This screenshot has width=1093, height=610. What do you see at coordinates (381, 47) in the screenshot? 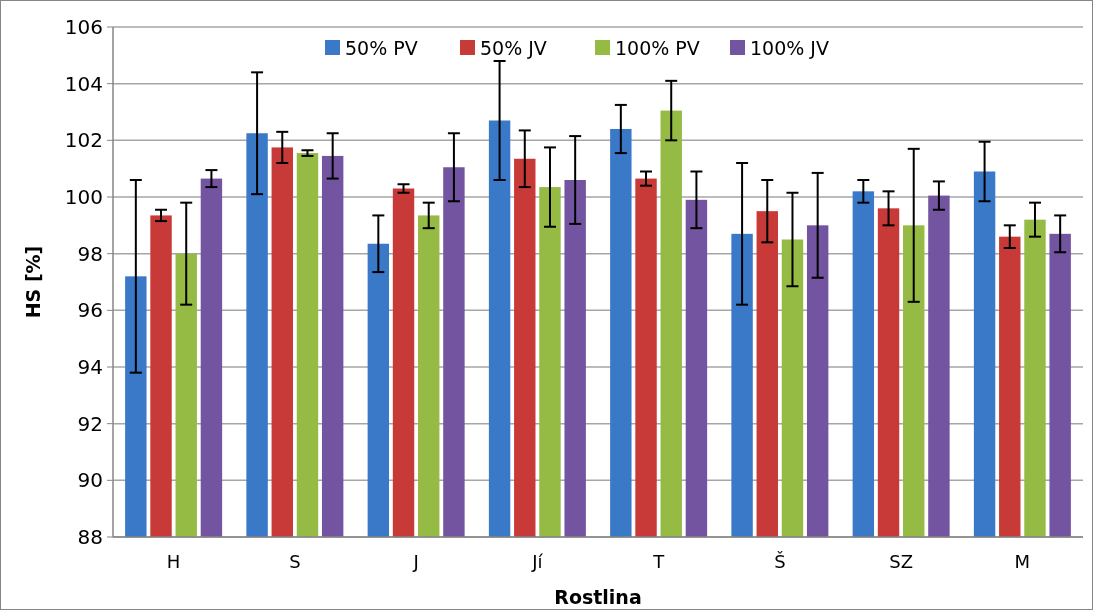
I see `legend-label: 50% PV` at bounding box center [381, 47].